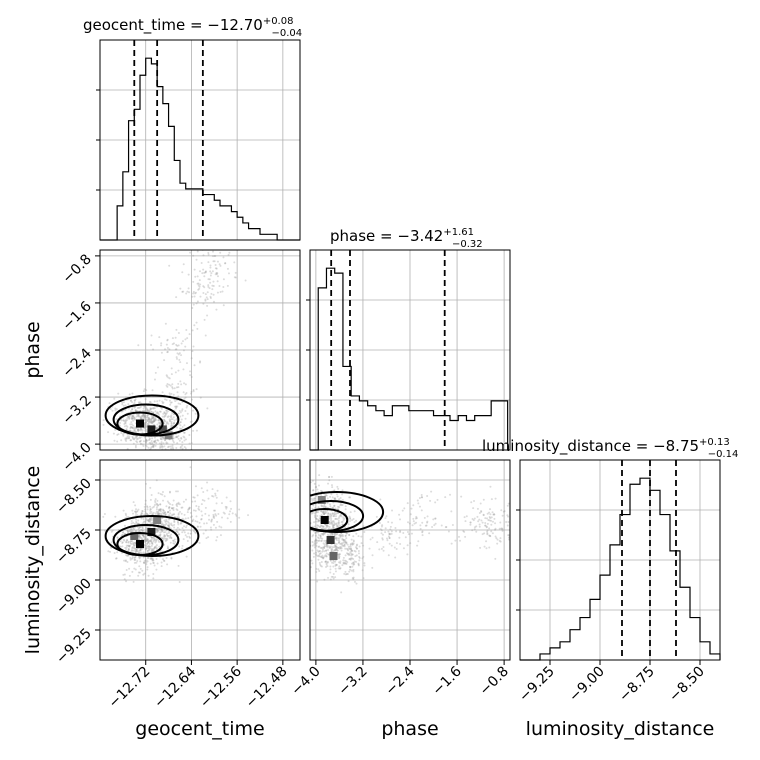  Describe the element at coordinates (347, 512) in the screenshot. I see `contour-level` at that location.